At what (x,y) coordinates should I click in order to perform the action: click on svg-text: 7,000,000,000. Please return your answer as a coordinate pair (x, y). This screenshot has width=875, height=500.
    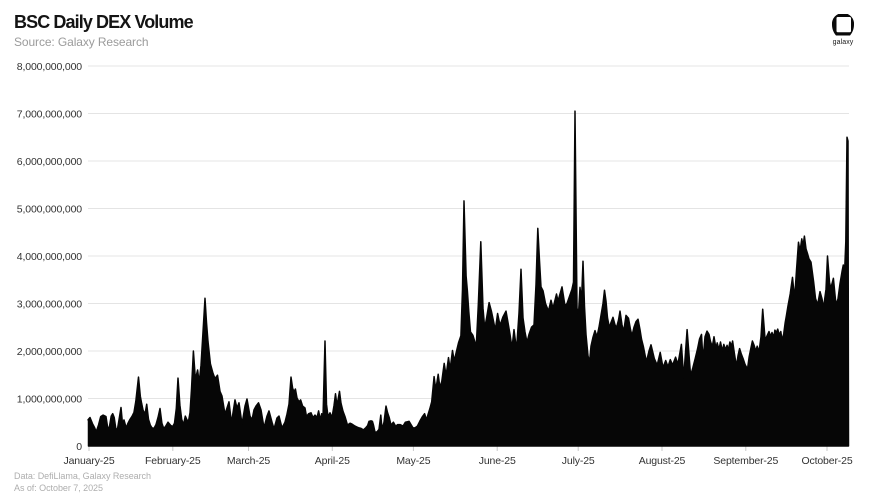
    Looking at the image, I should click on (50, 114).